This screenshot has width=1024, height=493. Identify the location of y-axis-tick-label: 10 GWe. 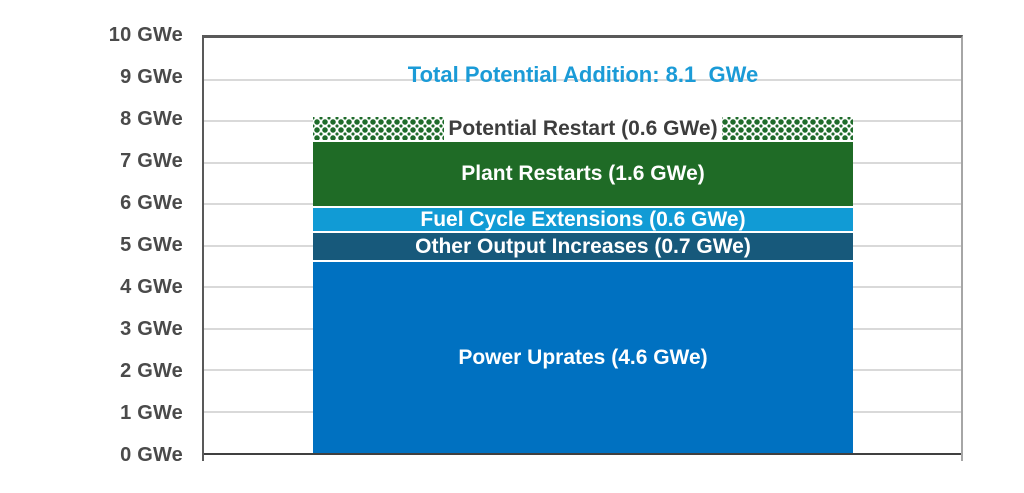
(145, 35).